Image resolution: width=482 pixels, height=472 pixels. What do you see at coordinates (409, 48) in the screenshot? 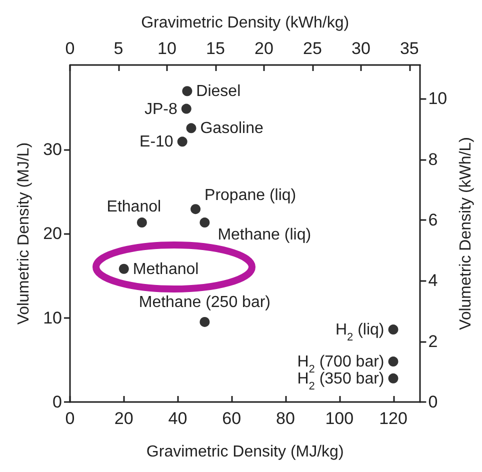
I see `x2-tick-label: 35` at bounding box center [409, 48].